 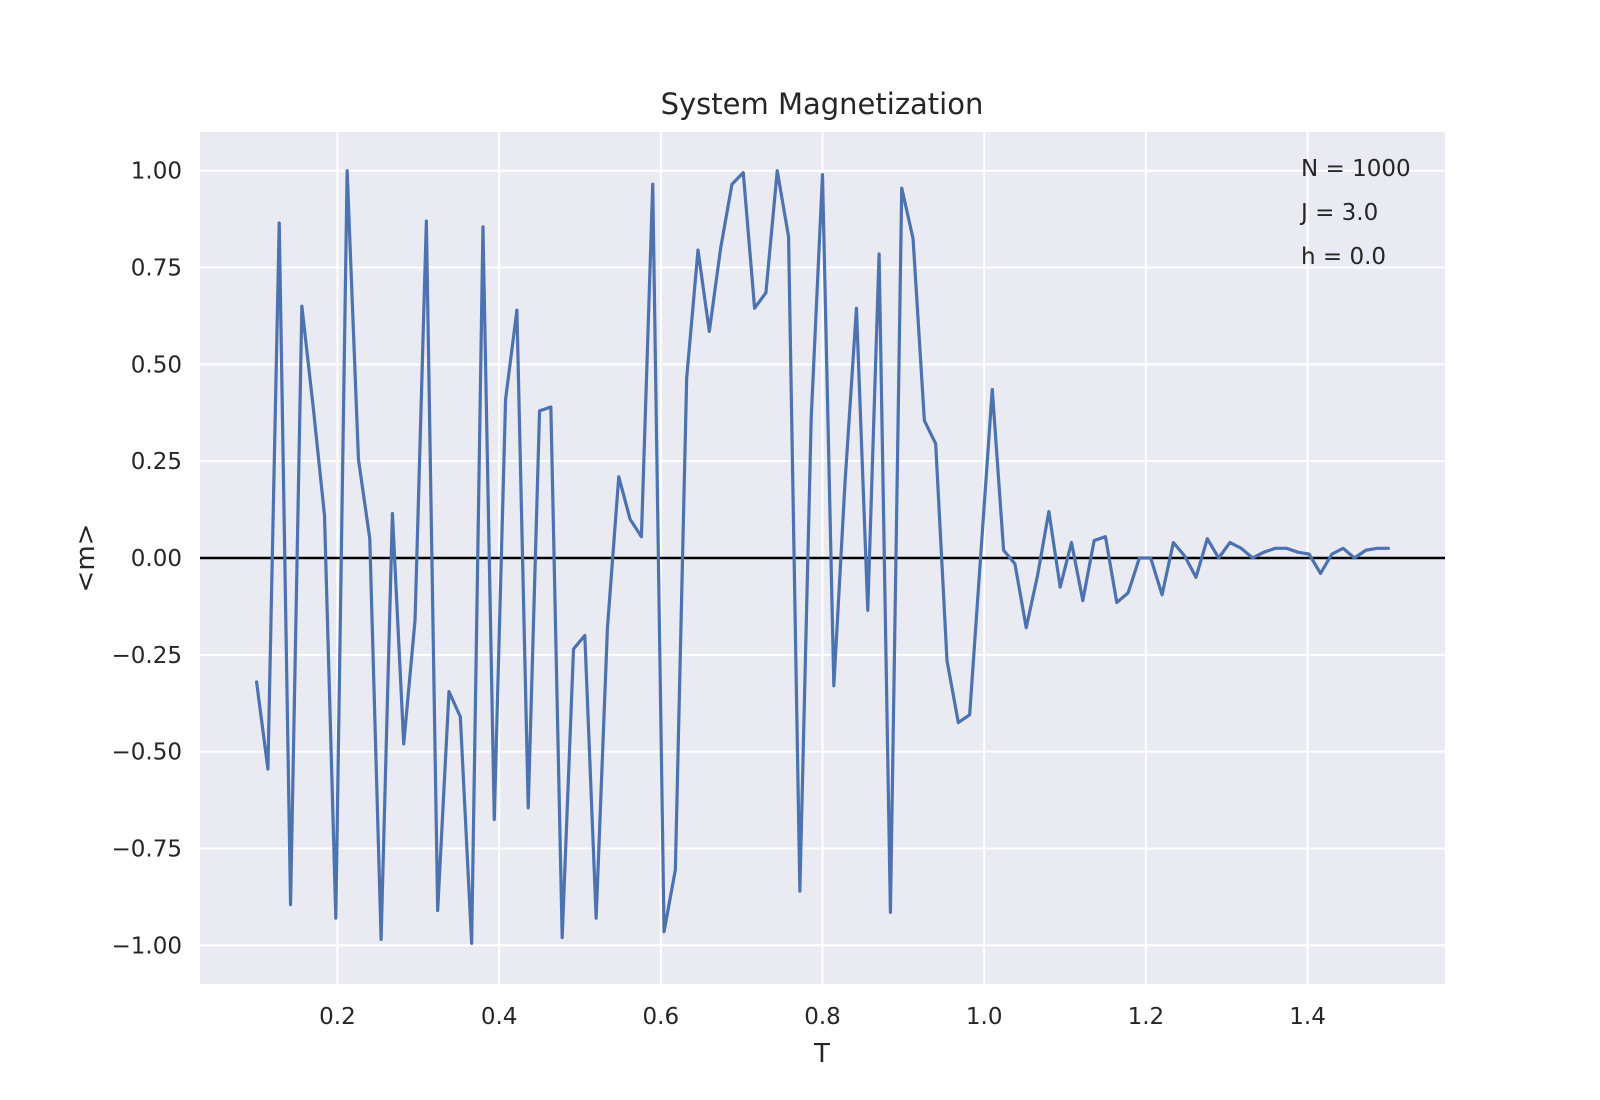 I want to click on annotation-j: J = 3.0, so click(x=1338, y=213).